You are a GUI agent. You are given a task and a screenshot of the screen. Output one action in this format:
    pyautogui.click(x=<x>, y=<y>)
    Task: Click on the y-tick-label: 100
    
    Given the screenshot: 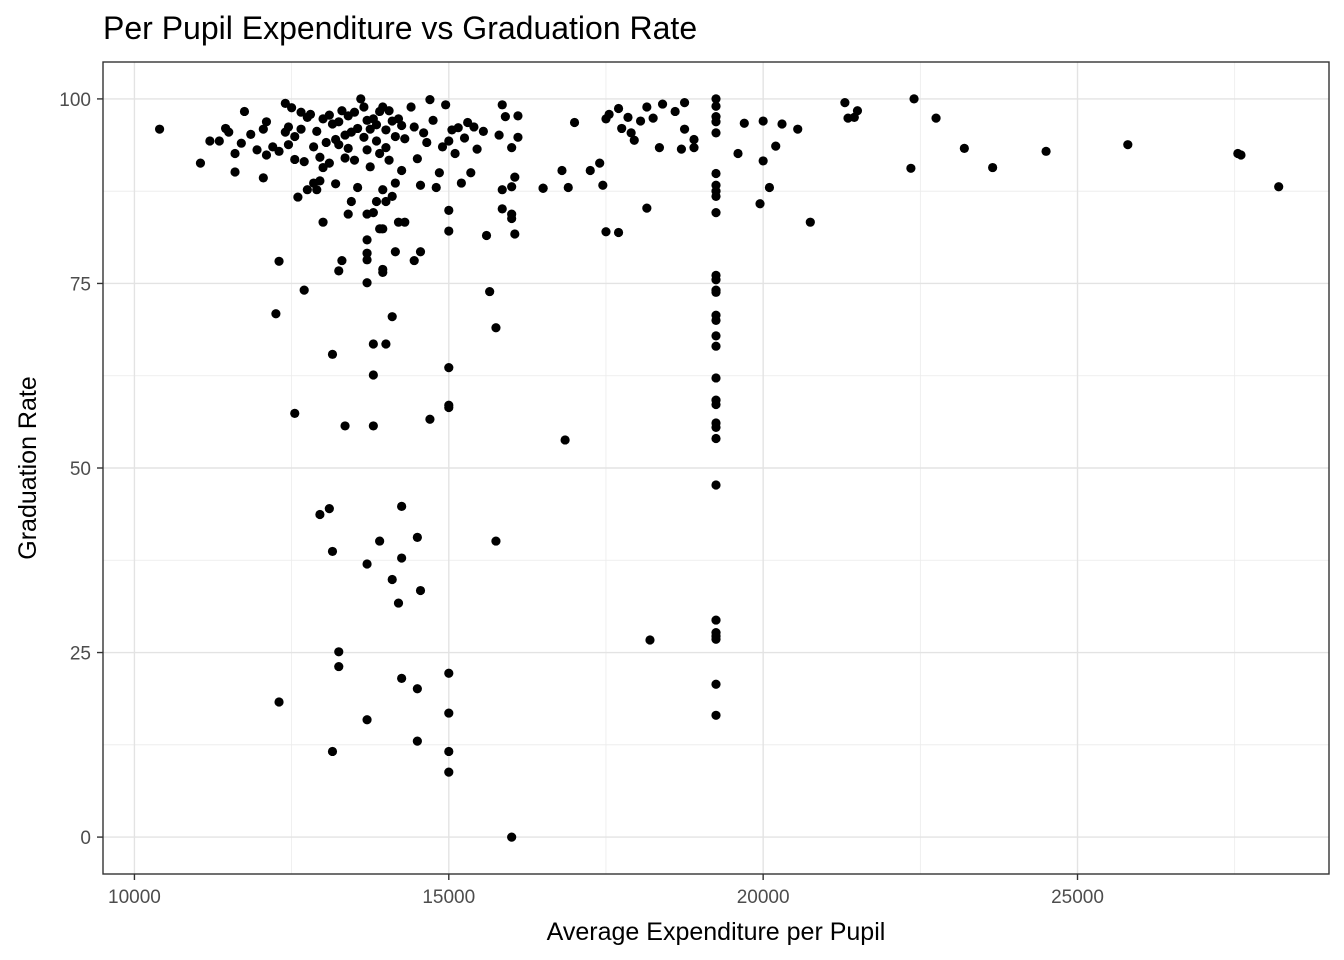 What is the action you would take?
    pyautogui.click(x=75, y=100)
    